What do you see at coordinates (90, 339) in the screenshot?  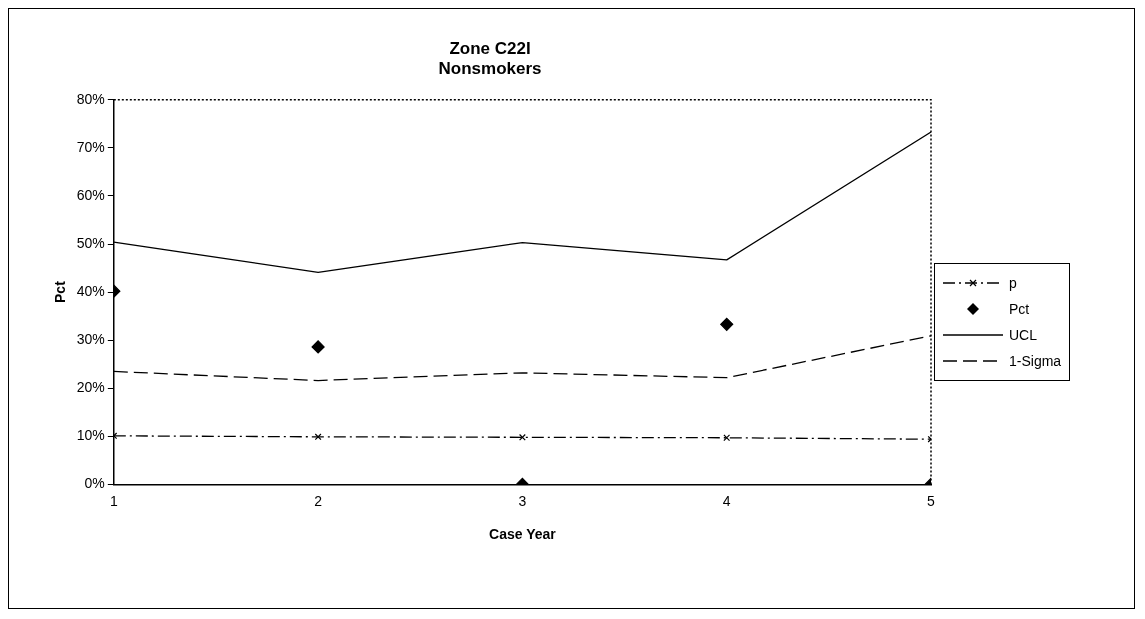 I see `y-tick-label: 30%` at bounding box center [90, 339].